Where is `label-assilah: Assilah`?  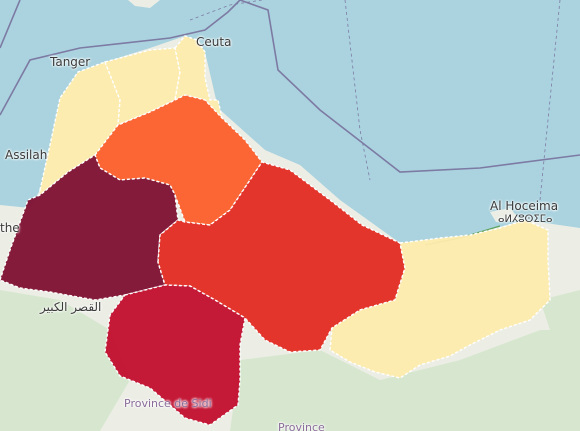 label-assilah: Assilah is located at coordinates (26, 155).